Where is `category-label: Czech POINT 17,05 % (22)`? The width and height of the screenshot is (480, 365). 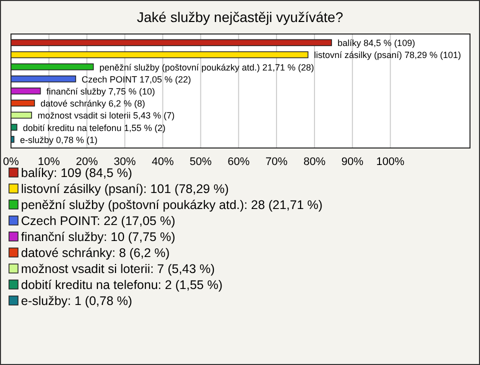
category-label: Czech POINT 17,05 % (22) is located at coordinates (137, 79).